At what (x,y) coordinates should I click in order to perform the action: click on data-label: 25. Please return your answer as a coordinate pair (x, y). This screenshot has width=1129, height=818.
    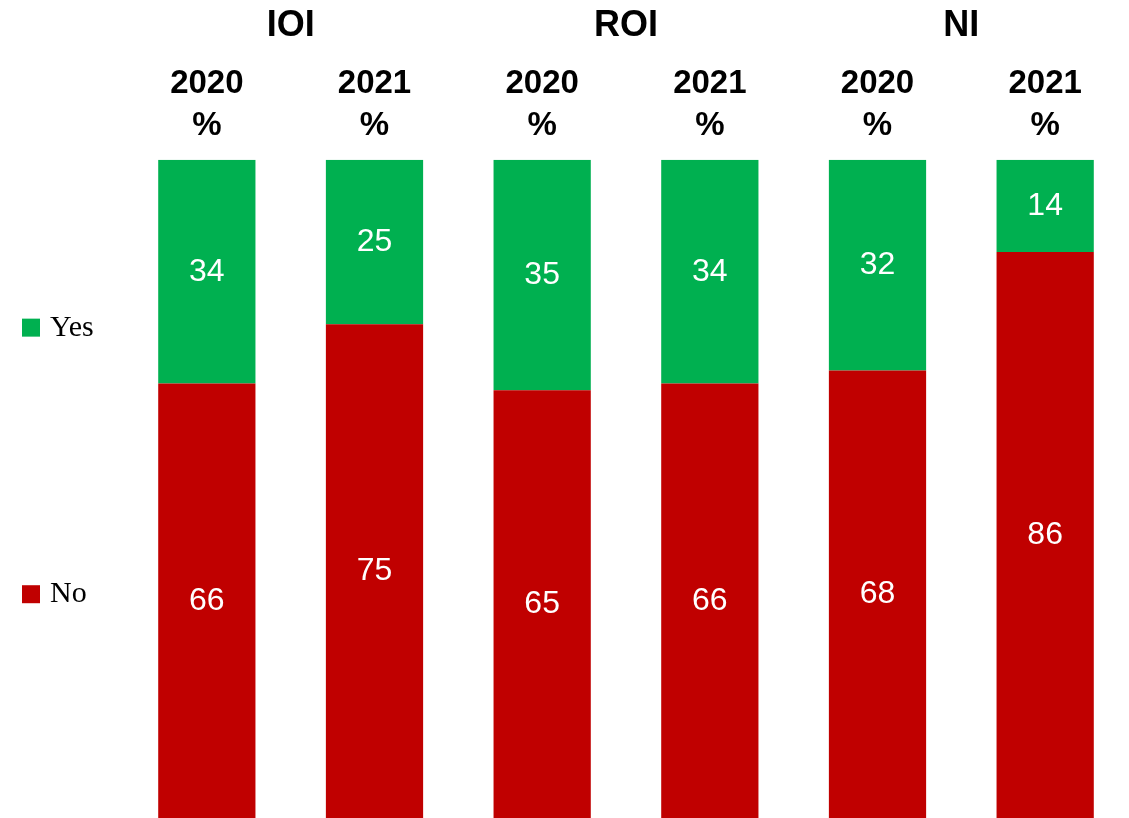
    Looking at the image, I should click on (374, 239).